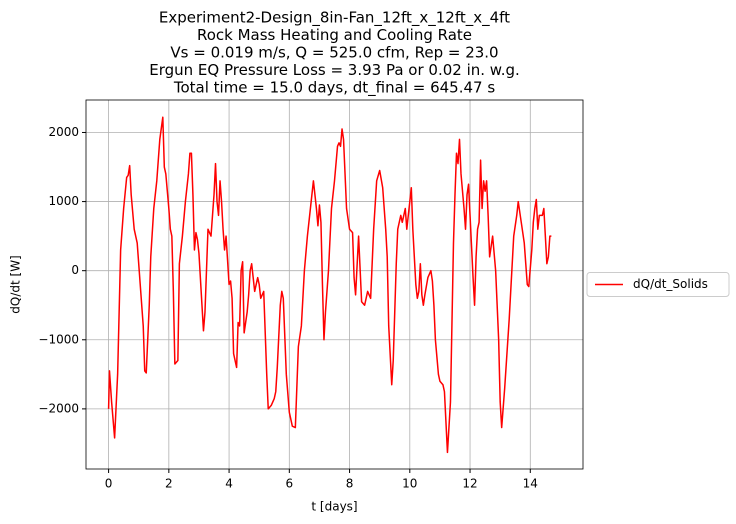 The height and width of the screenshot is (524, 736). I want to click on y-tick-label: 1000, so click(63, 201).